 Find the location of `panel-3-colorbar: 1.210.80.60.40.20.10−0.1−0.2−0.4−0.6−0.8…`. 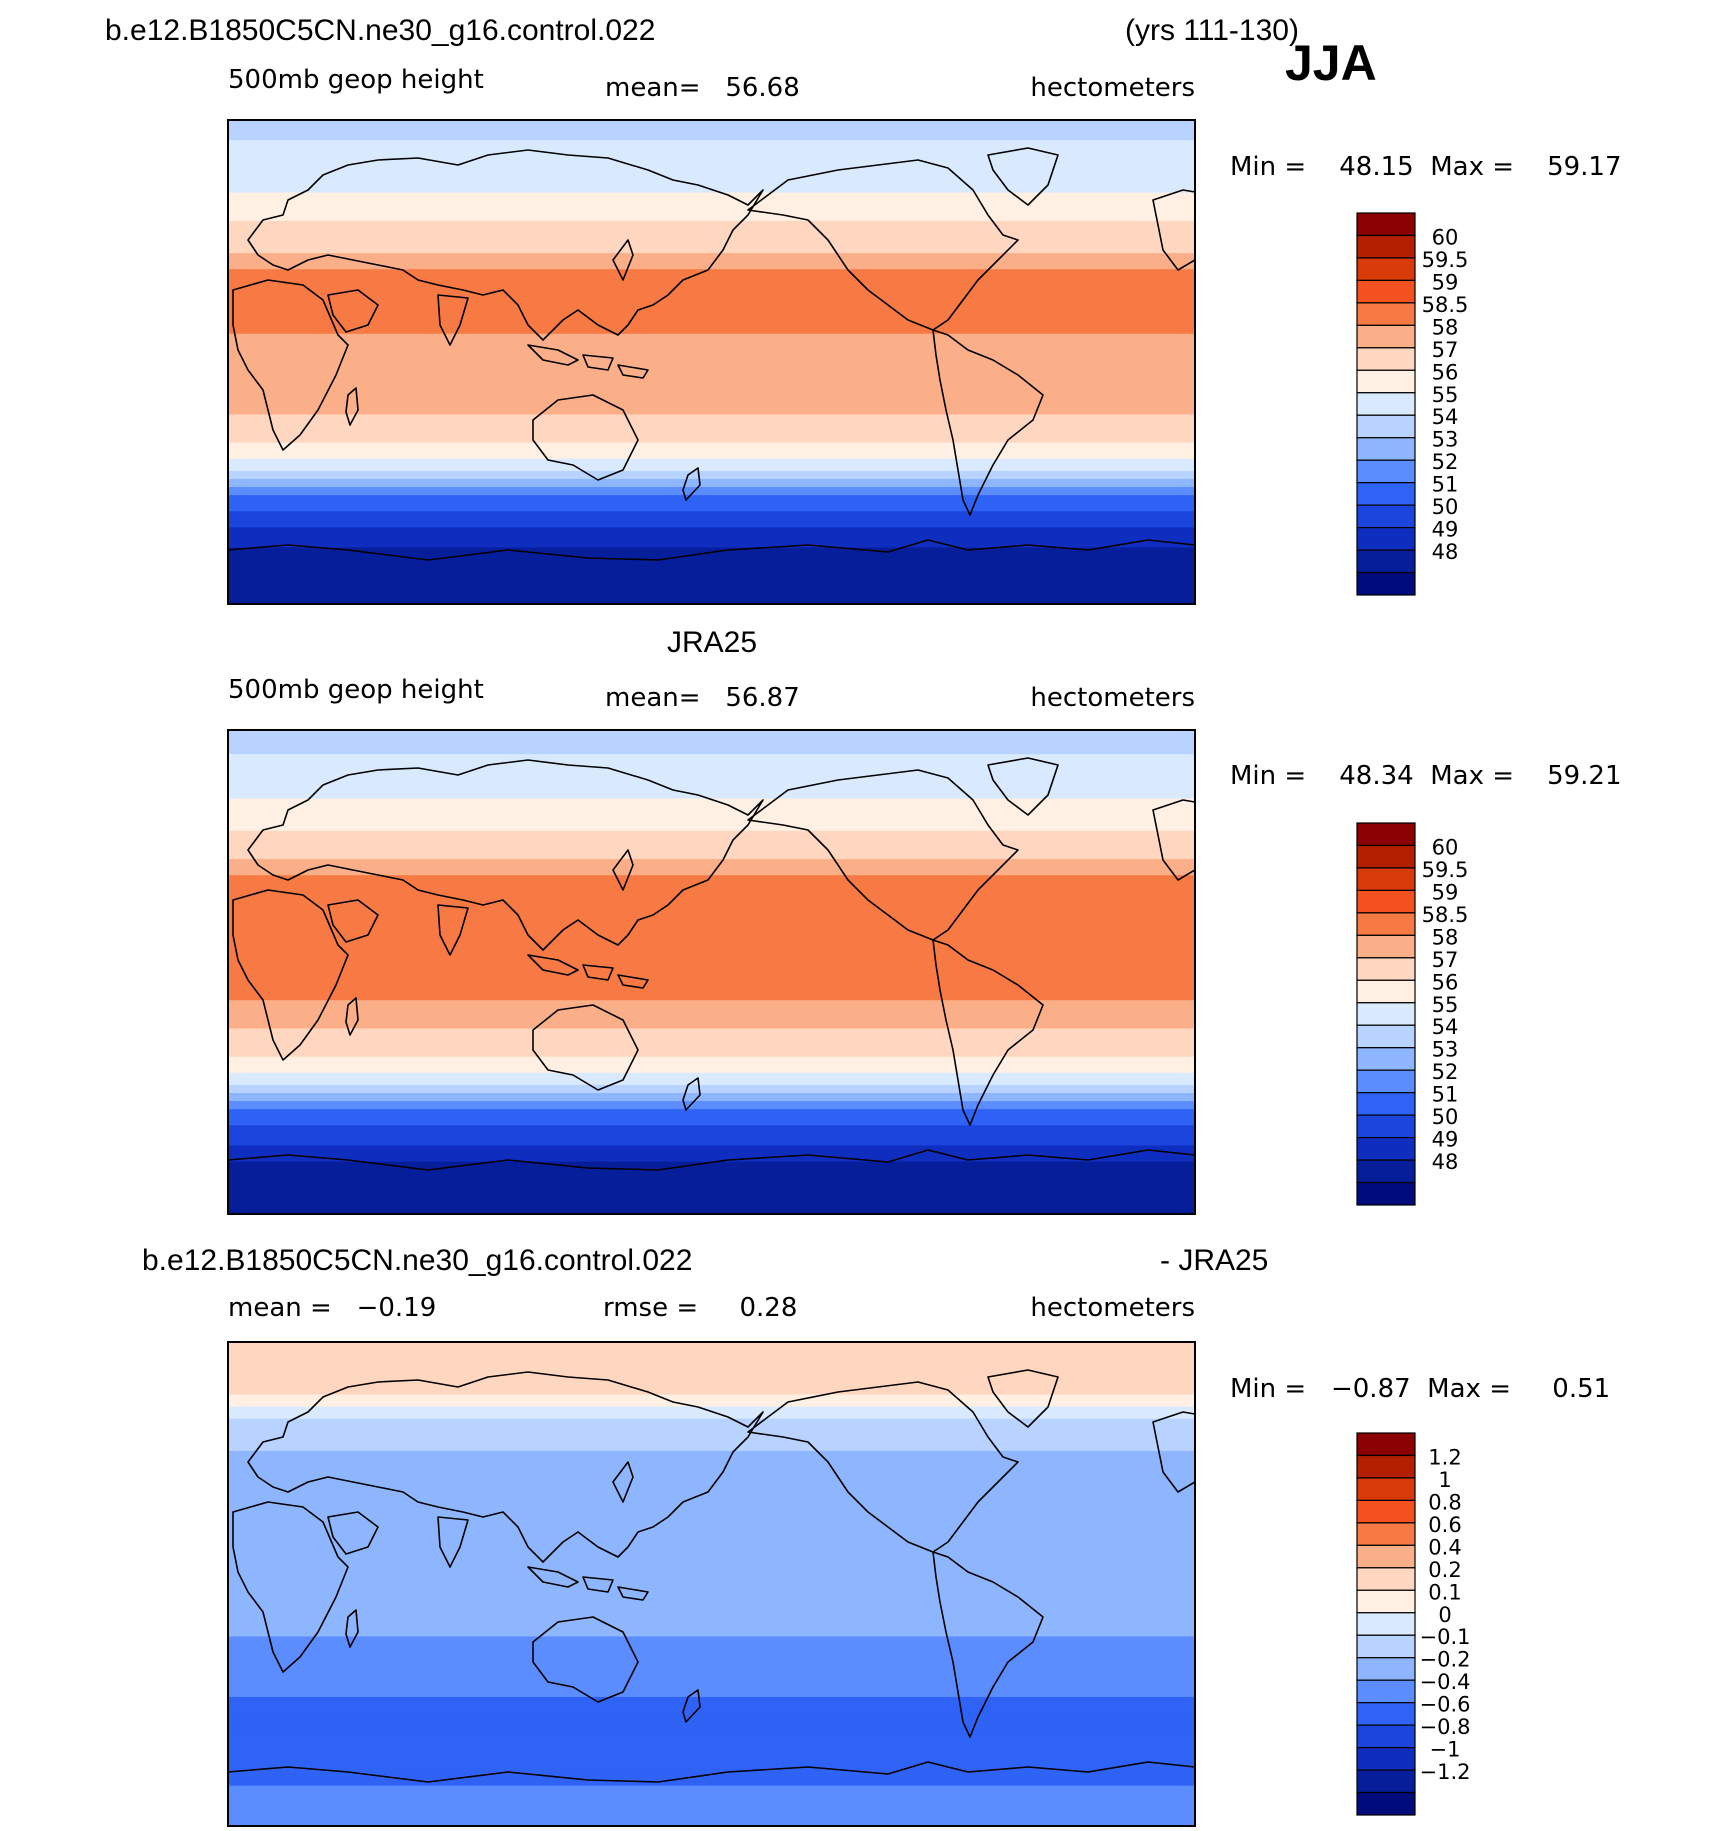

panel-3-colorbar: 1.210.80.60.40.20.10−0.1−0.2−0.4−0.6−0.8… is located at coordinates (1413, 1624).